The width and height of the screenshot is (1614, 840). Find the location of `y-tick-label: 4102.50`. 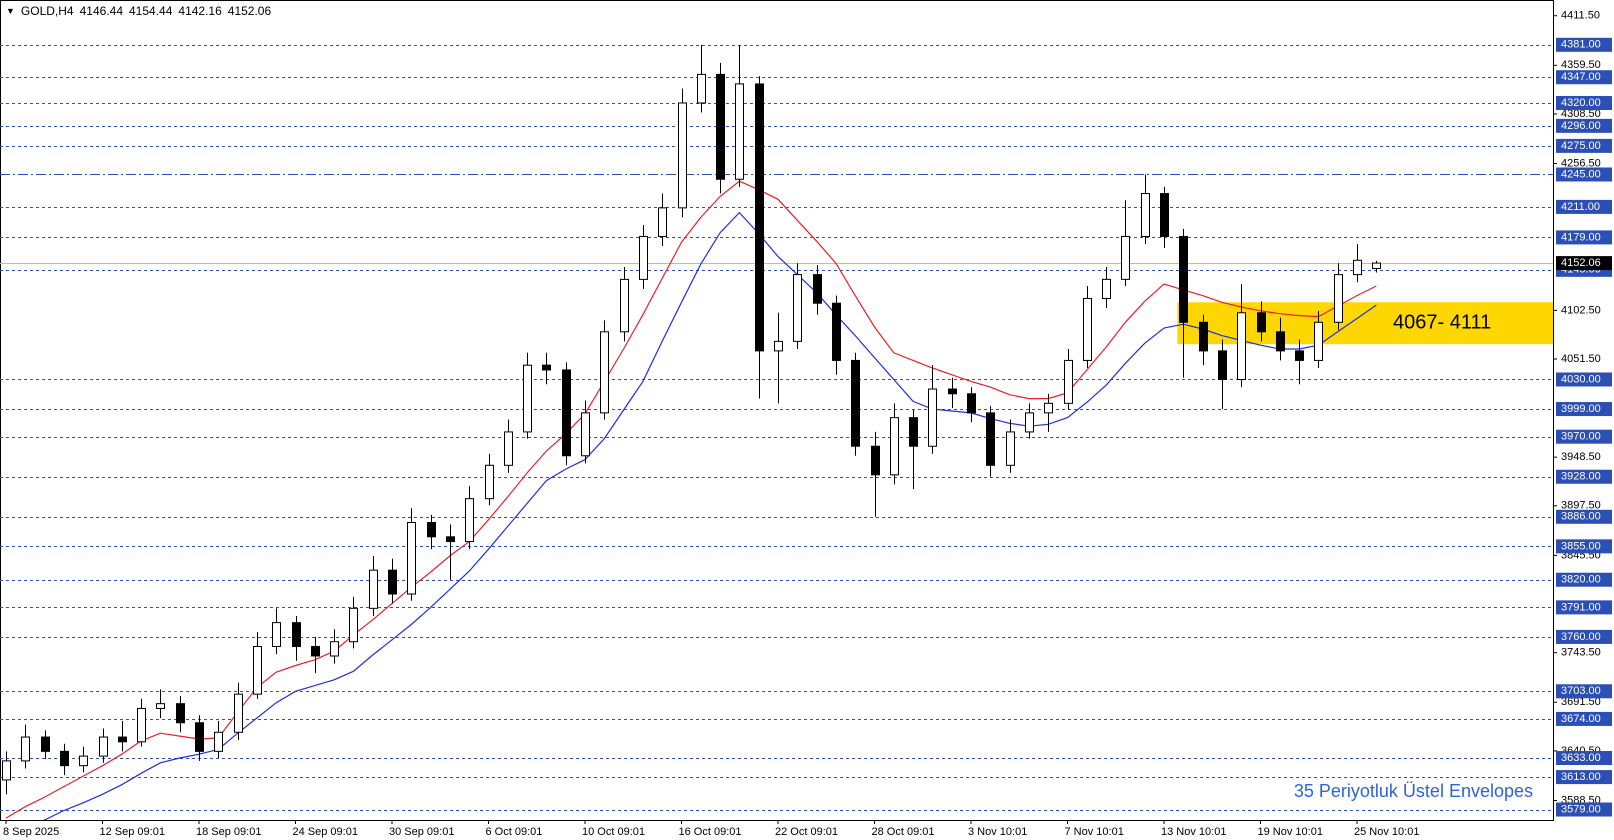

y-tick-label: 4102.50 is located at coordinates (1581, 310).